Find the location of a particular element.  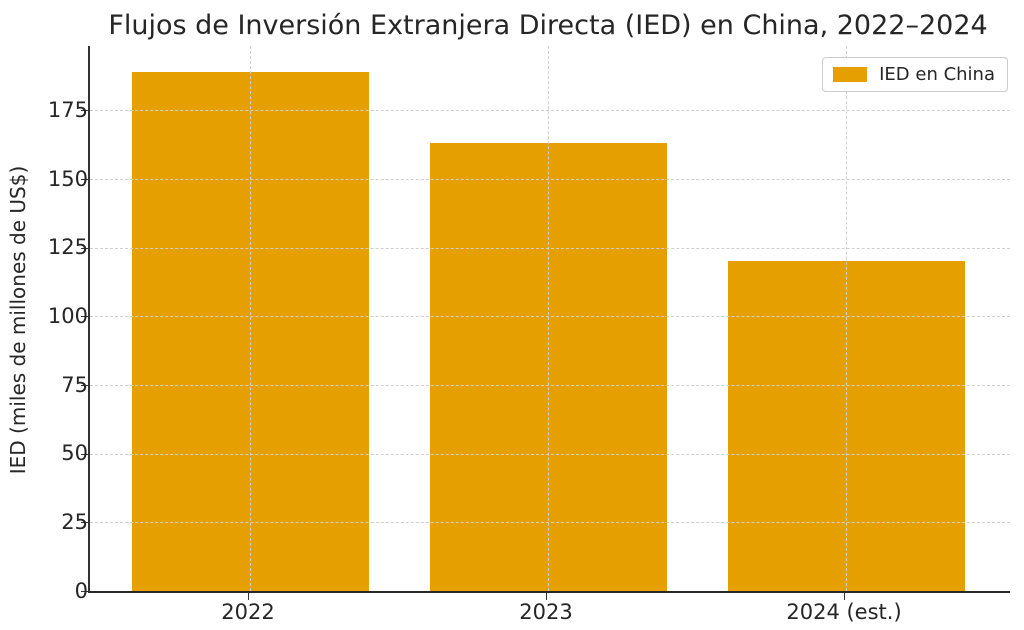

y-tick-label: 175 is located at coordinates (67, 109).